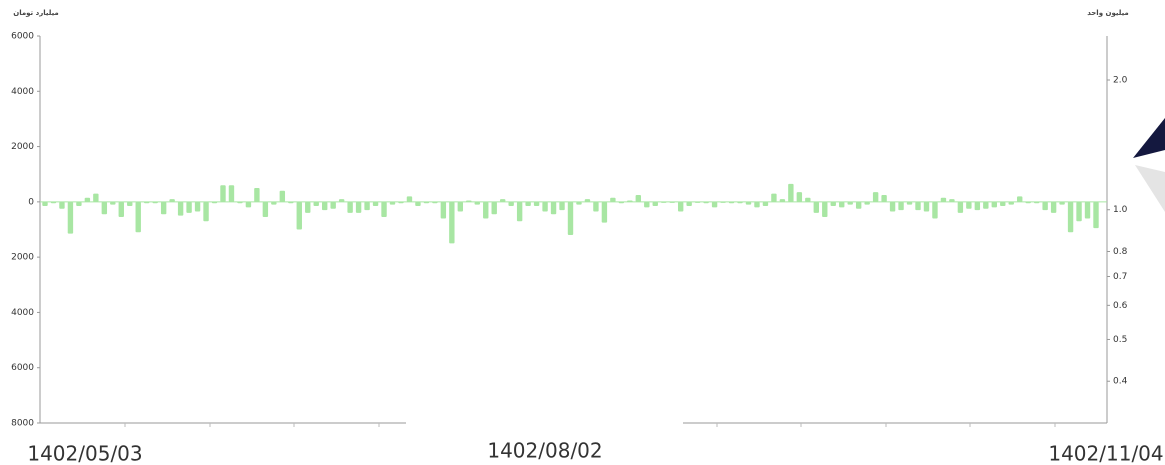 The image size is (1165, 465). Describe the element at coordinates (1120, 252) in the screenshot. I see `y2-tick-label: 0.8` at that location.